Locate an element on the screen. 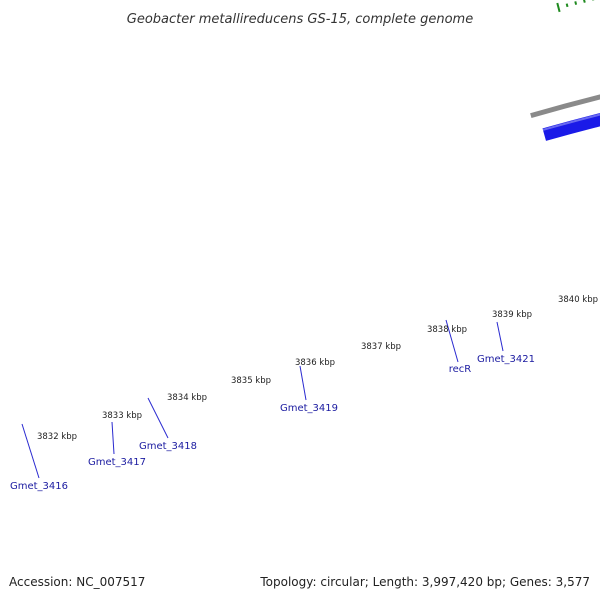 This screenshot has width=600, height=600. feature-gene-left-strand-highlight is located at coordinates (571, 122).